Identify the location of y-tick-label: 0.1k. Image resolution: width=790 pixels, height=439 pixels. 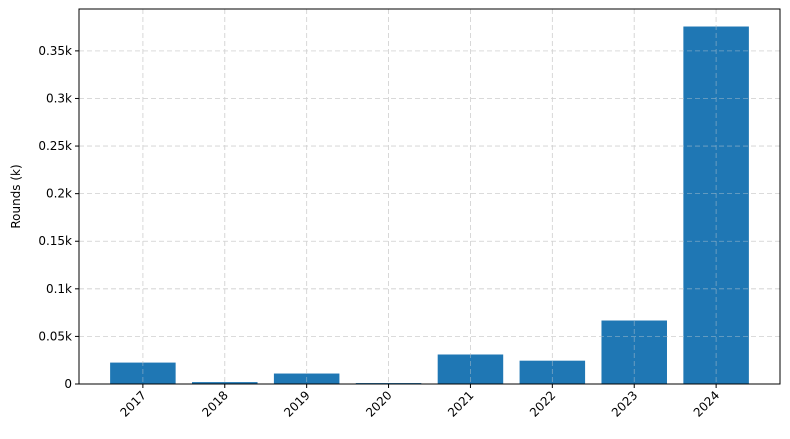
(59, 289).